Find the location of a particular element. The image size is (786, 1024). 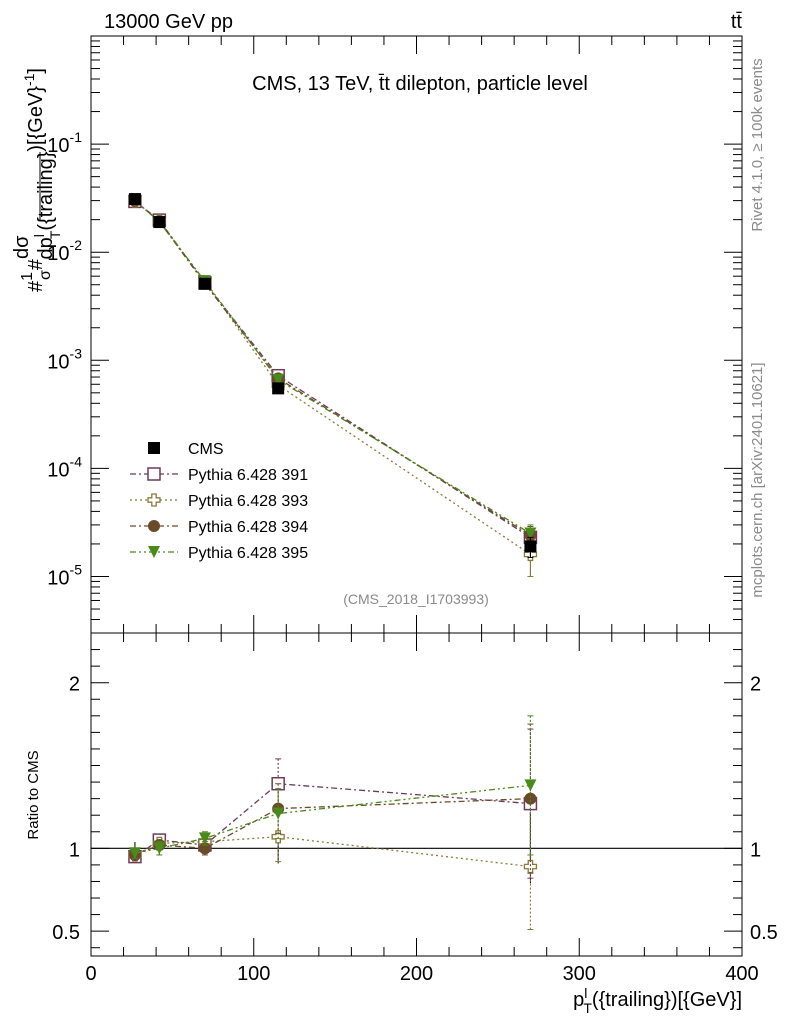

rivet-version-label: Rivet 4.1.0, ≥ 100k events is located at coordinates (757, 144).